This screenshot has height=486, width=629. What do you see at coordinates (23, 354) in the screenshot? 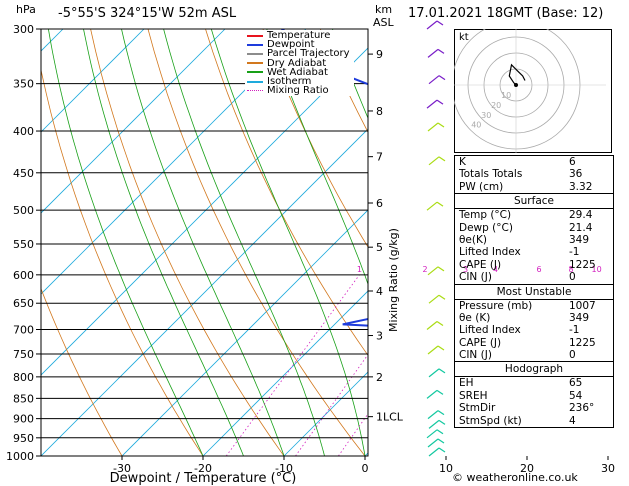
I see `pressure-tick-label: 750` at bounding box center [23, 354].